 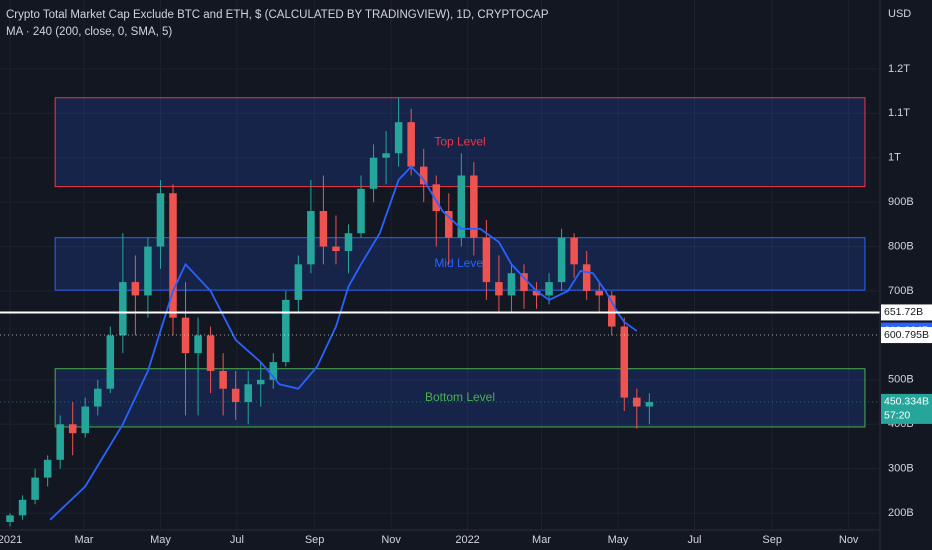 I want to click on y-tick-label: 1.2T, so click(x=899, y=69).